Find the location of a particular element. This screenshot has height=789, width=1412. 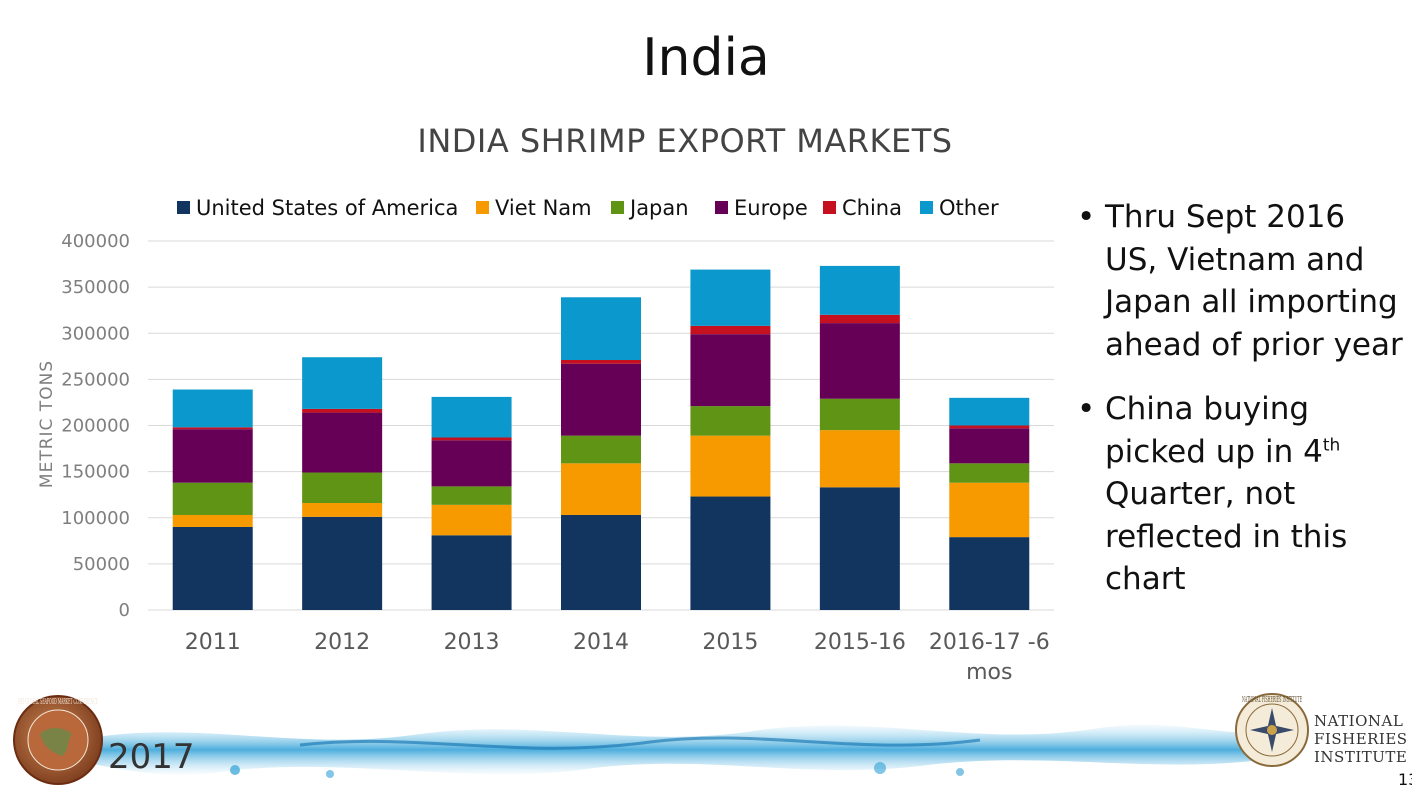

y-tick-label: 250000 is located at coordinates (95, 379).